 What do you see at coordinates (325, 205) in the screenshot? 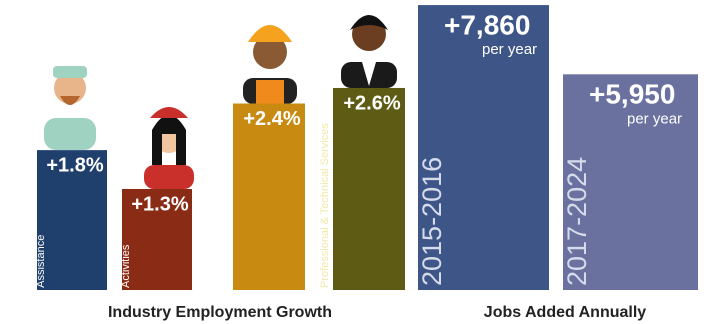
I see `category-label: Professional & Technical Services` at bounding box center [325, 205].